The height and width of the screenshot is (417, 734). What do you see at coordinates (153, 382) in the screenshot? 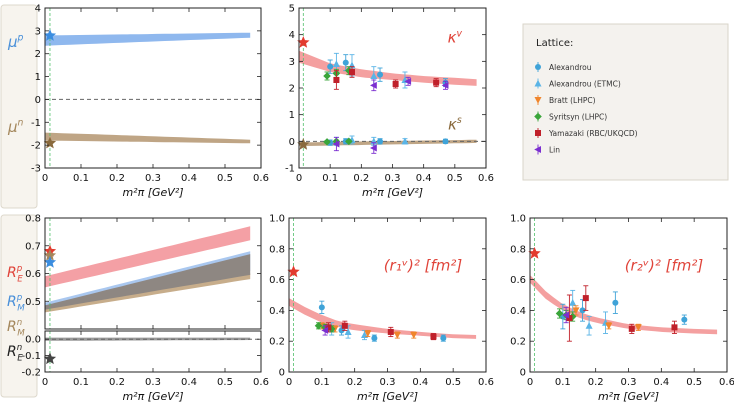
I see `xtick-label-ratios-3: 0.3` at bounding box center [153, 382].